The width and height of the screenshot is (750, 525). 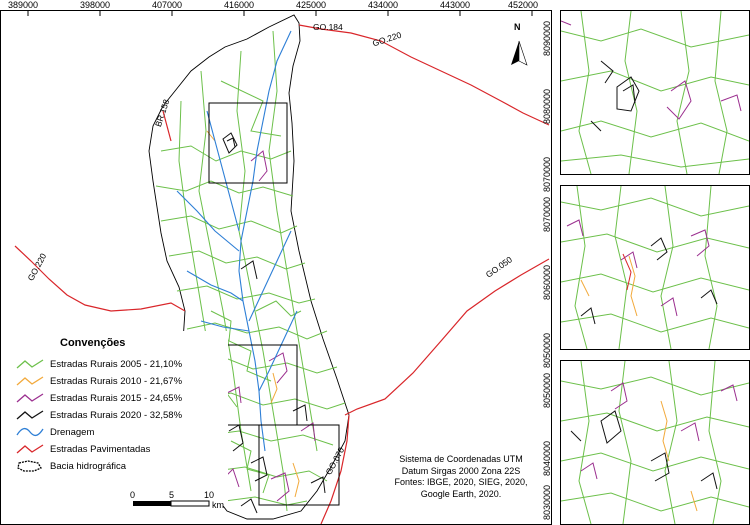 I want to click on legend-label: Bacia hidrográfica, so click(x=88, y=466).